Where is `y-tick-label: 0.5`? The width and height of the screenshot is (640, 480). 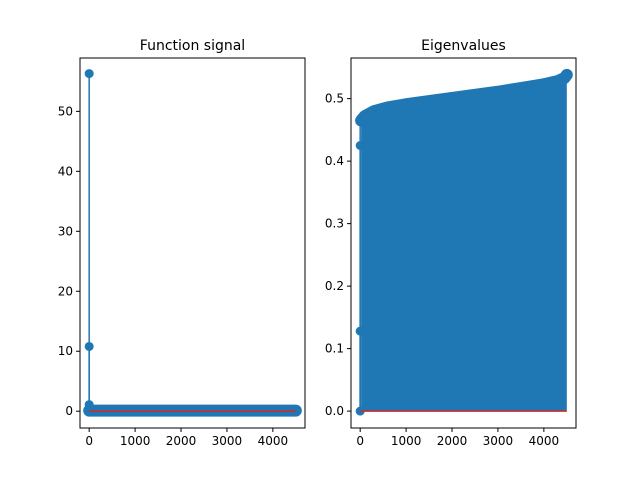
y-tick-label: 0.5 is located at coordinates (334, 99).